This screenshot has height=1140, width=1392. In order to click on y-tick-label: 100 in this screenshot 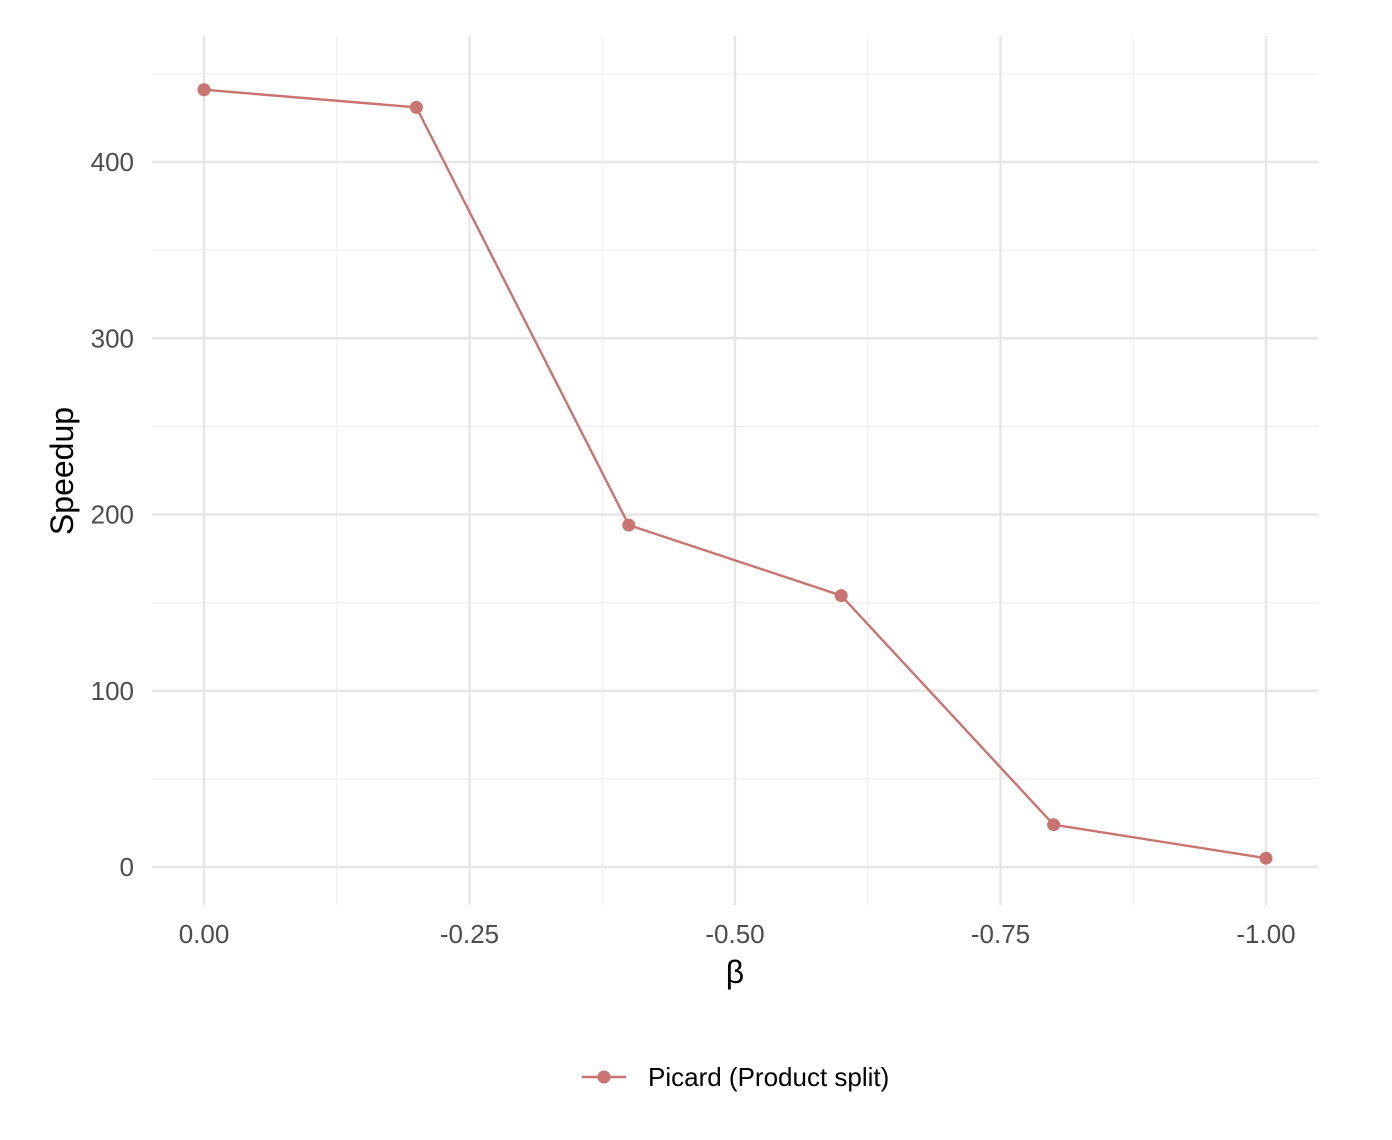, I will do `click(112, 691)`.